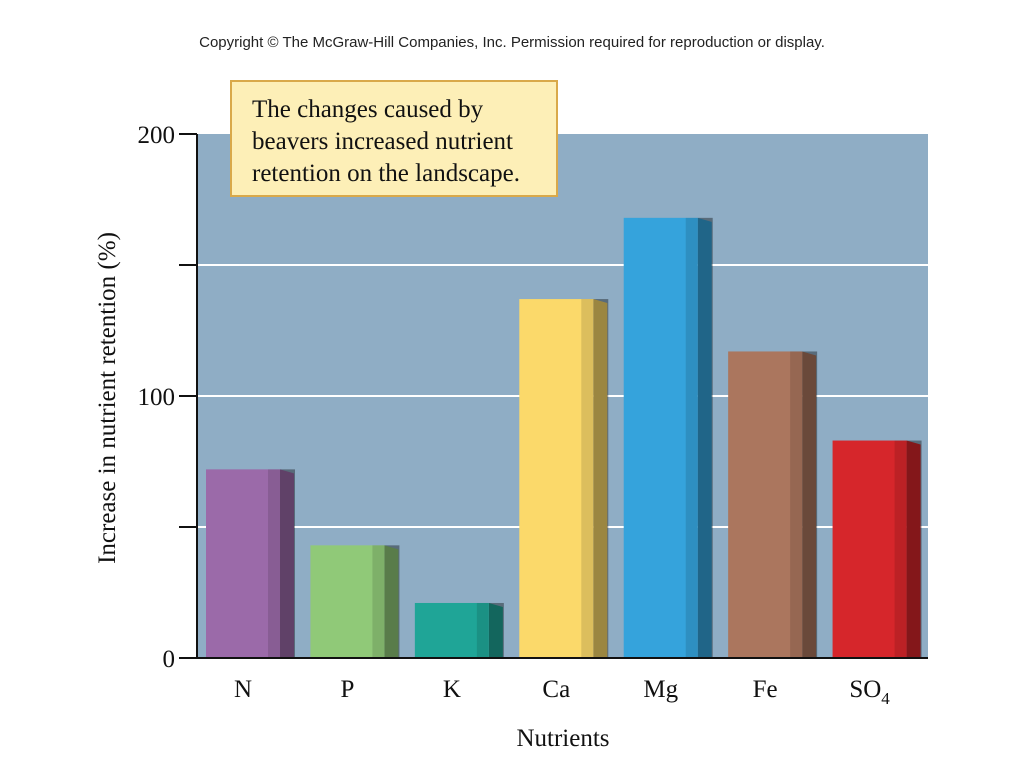 The image size is (1024, 768). Describe the element at coordinates (765, 689) in the screenshot. I see `x-tick-label: Fe` at that location.